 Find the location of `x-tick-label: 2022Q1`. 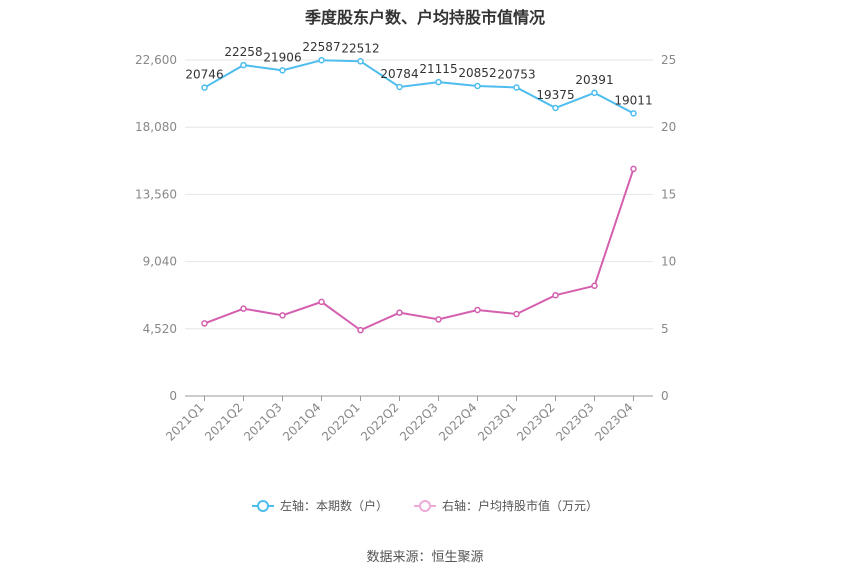

x-tick-label: 2022Q1 is located at coordinates (341, 422).